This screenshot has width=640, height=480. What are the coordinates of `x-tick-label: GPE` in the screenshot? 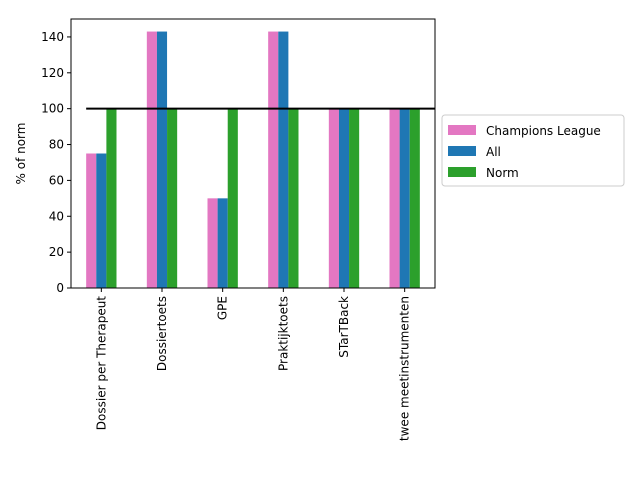 It's located at (223, 308).